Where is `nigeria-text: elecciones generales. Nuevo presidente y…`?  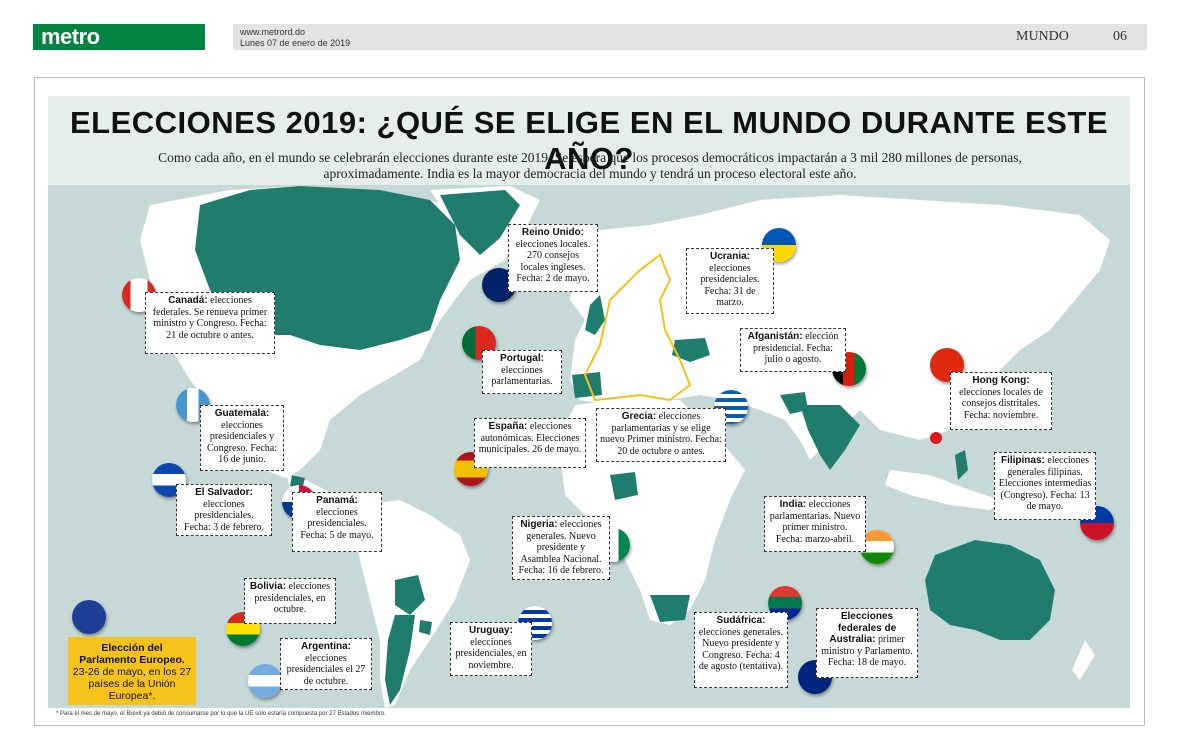
nigeria-text: elecciones generales. Nuevo presidente y… is located at coordinates (561, 547).